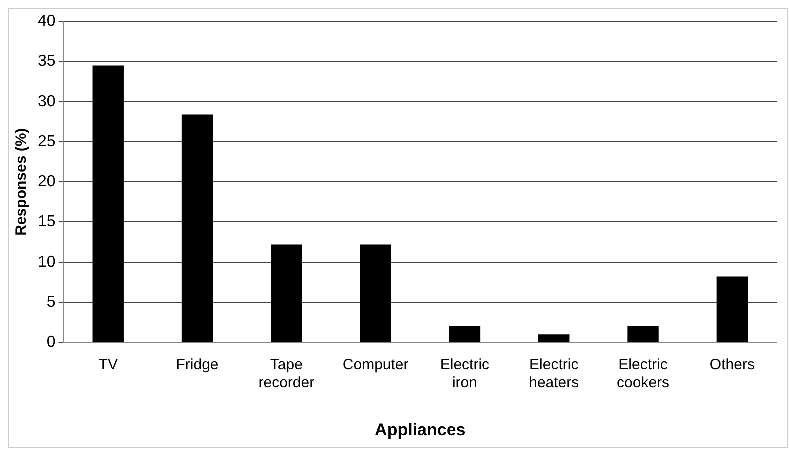  I want to click on x-tick-label: Tape recorder, so click(286, 374).